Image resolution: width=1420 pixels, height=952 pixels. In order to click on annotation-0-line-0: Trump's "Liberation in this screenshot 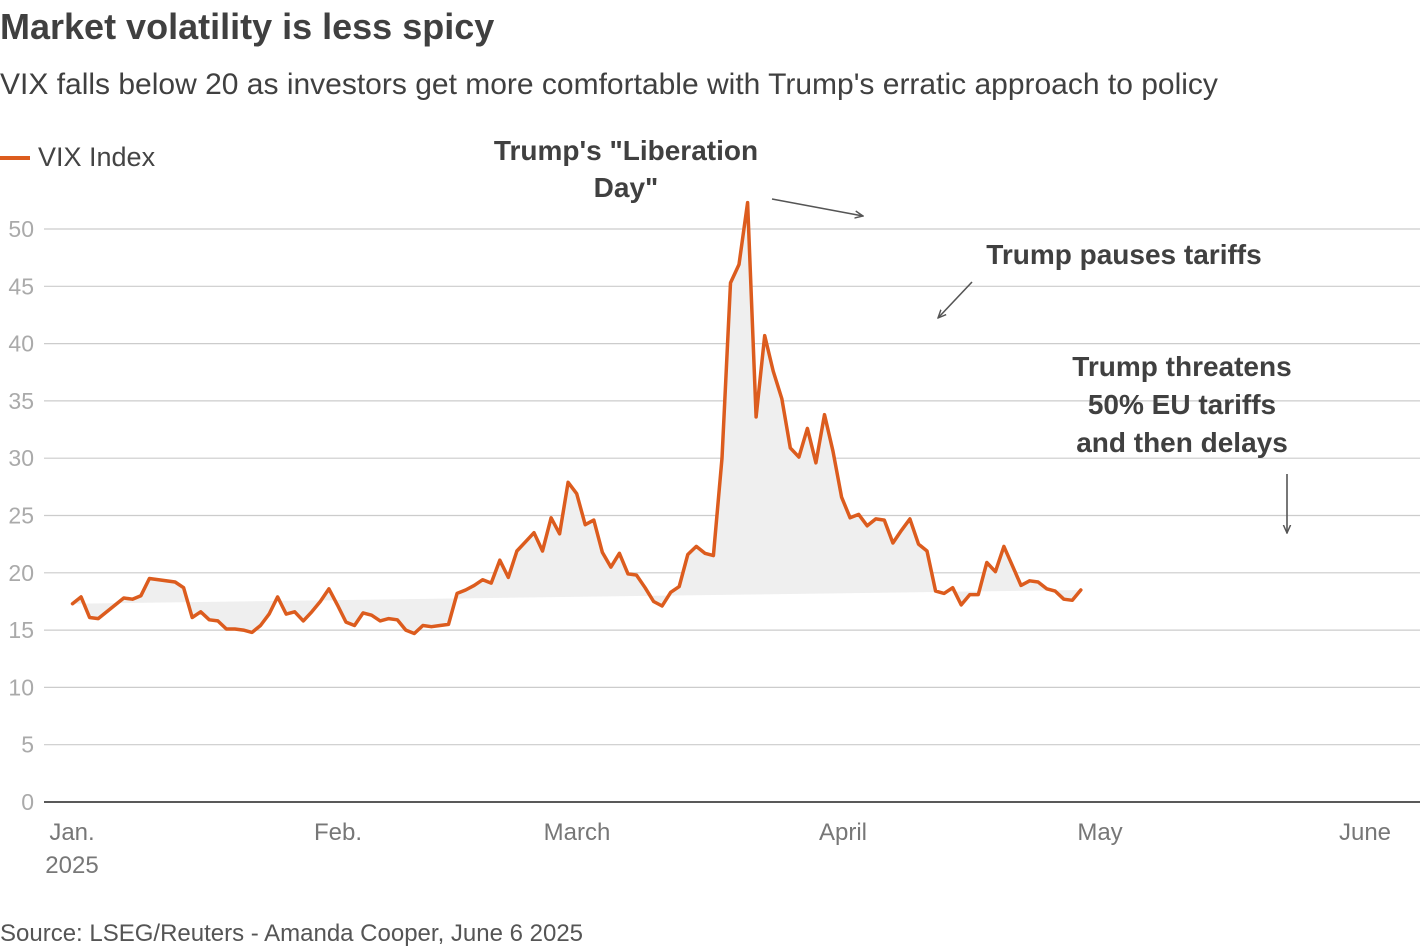, I will do `click(626, 150)`.